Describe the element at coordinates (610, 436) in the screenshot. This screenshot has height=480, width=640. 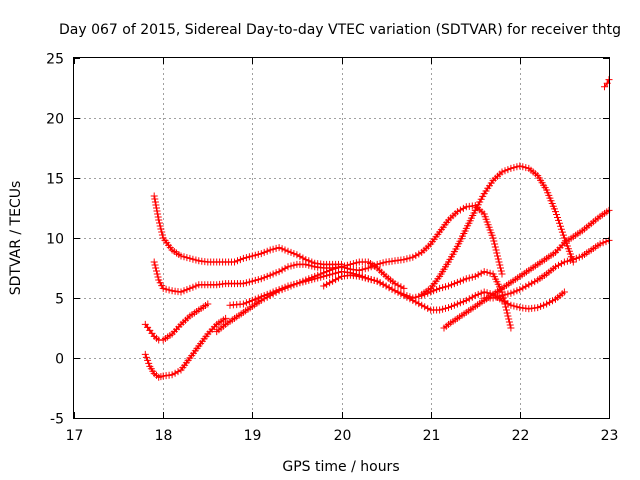
I see `x-tick-label: 23` at that location.